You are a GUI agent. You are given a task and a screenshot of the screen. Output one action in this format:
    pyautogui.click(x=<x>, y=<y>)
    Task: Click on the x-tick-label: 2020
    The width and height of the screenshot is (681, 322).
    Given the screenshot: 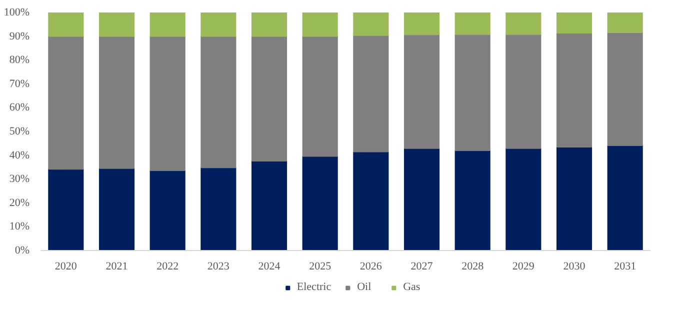 What is the action you would take?
    pyautogui.click(x=66, y=266)
    